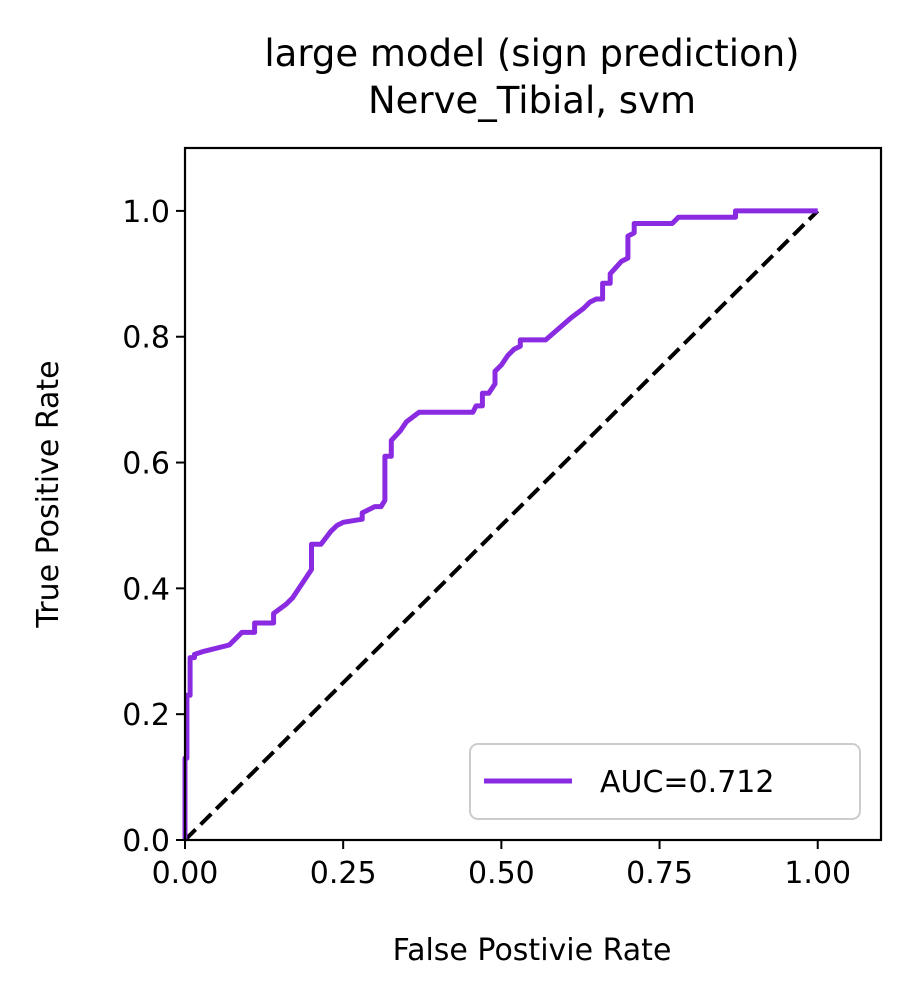 The width and height of the screenshot is (924, 1006). Describe the element at coordinates (687, 782) in the screenshot. I see `legend-label: AUC=0.712` at that location.